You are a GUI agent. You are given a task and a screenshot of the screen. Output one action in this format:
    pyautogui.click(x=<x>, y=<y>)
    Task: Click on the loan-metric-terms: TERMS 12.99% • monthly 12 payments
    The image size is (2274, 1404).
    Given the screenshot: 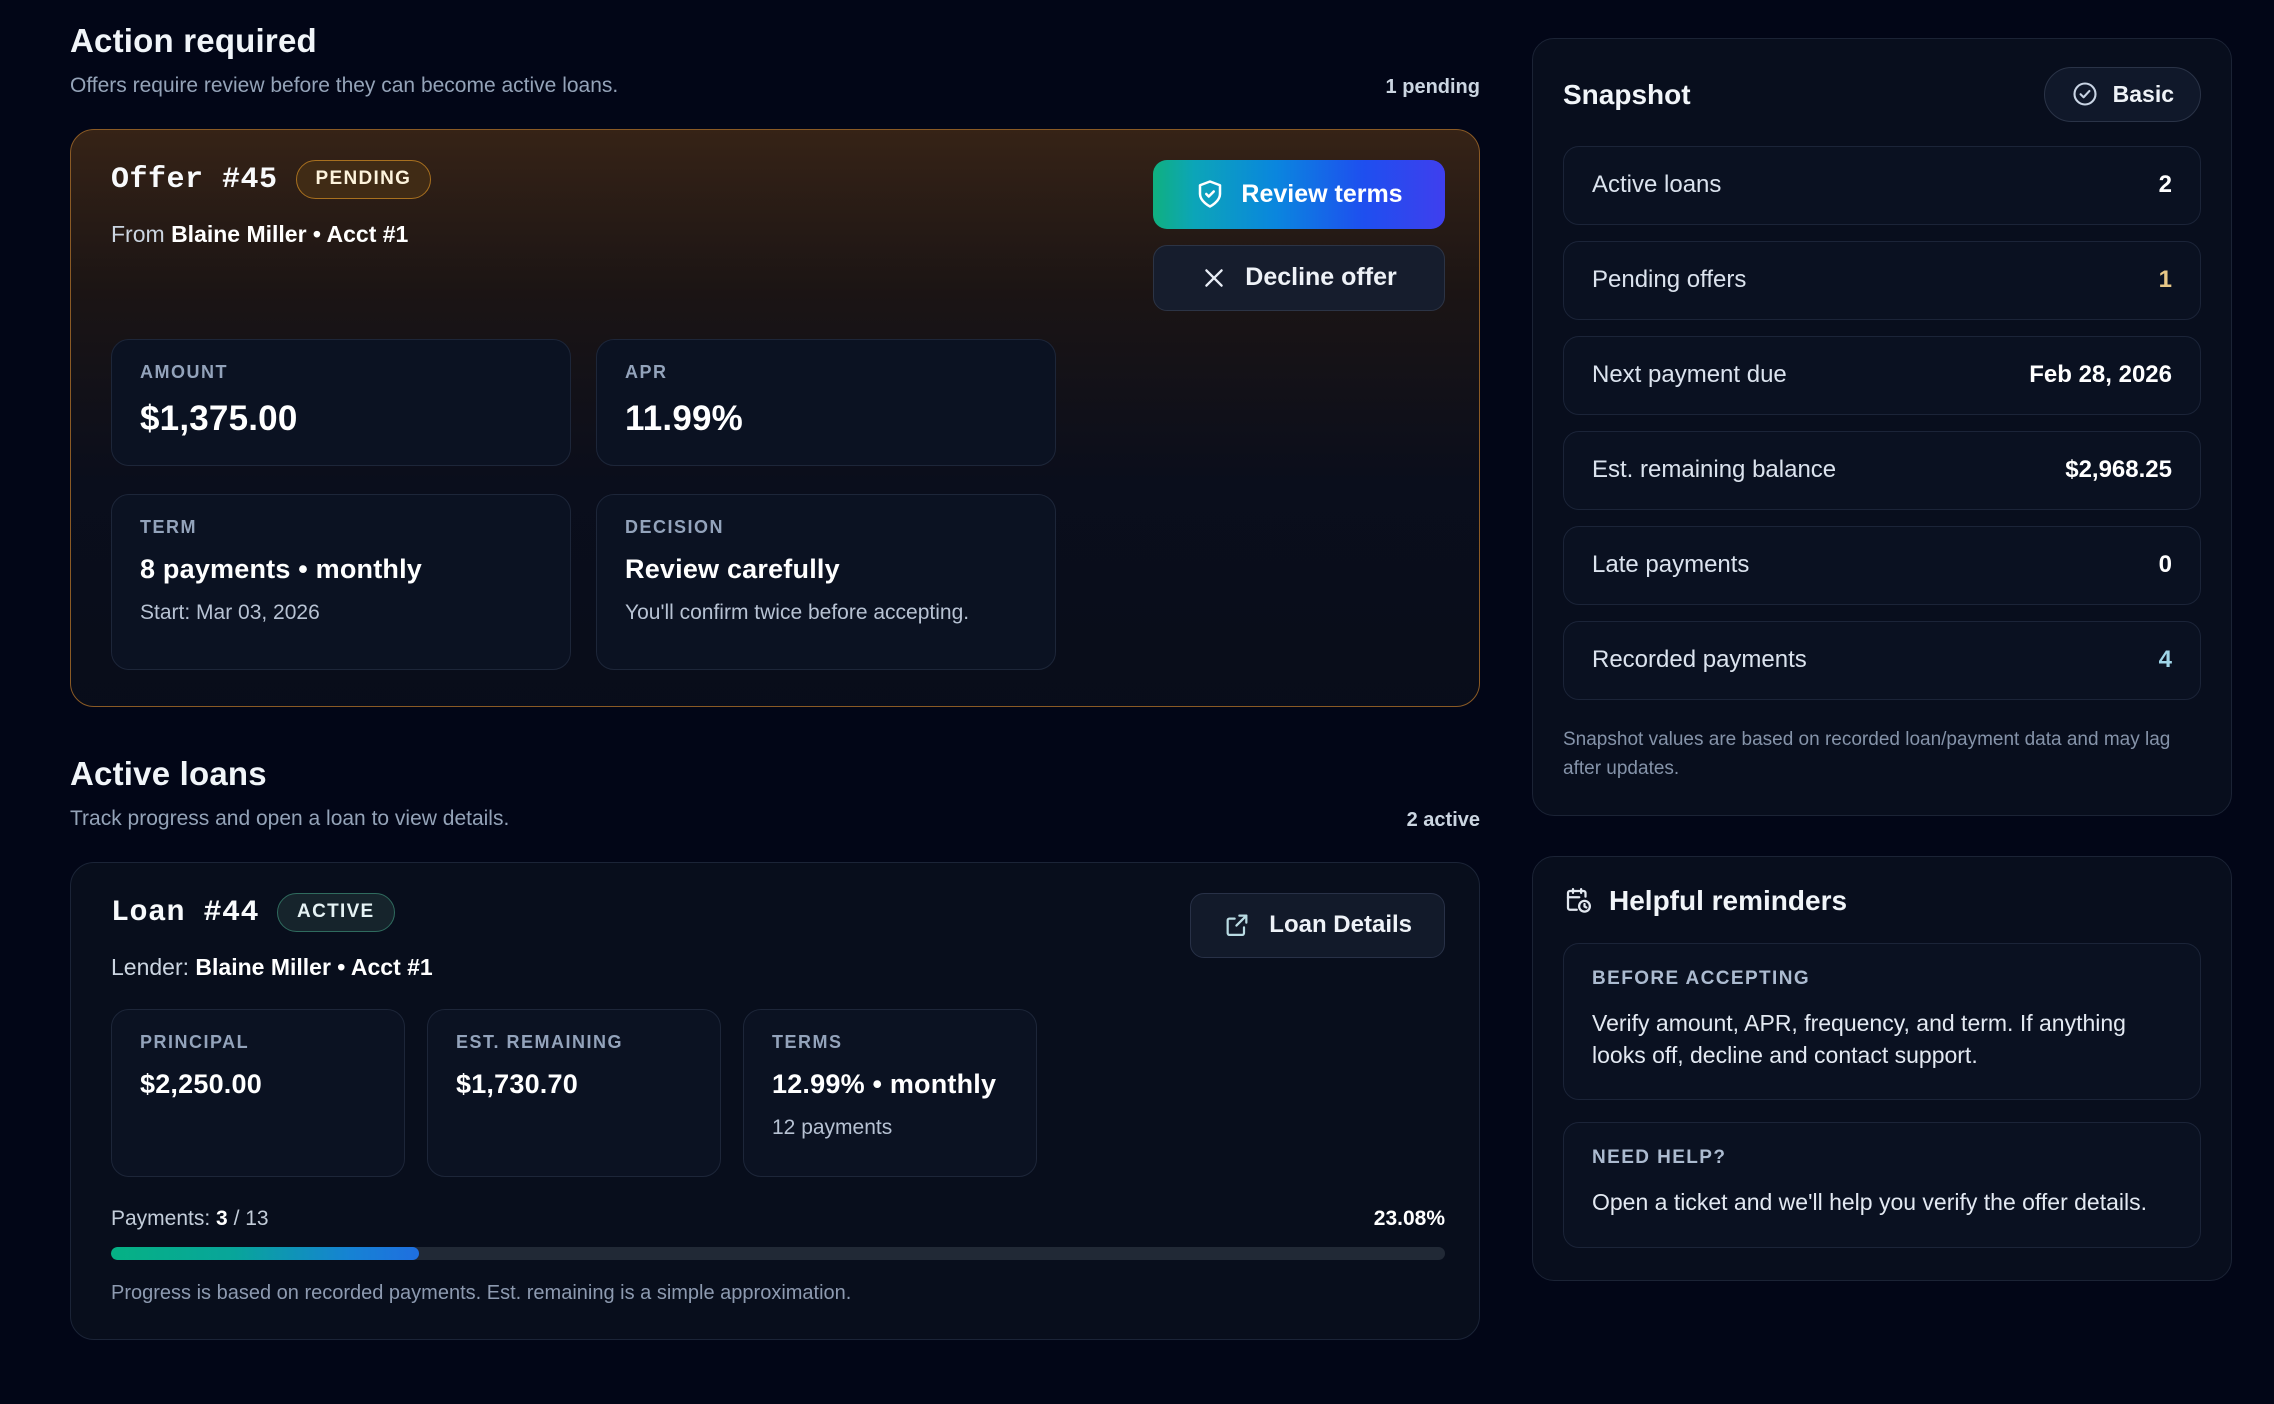 What is the action you would take?
    pyautogui.click(x=890, y=1093)
    